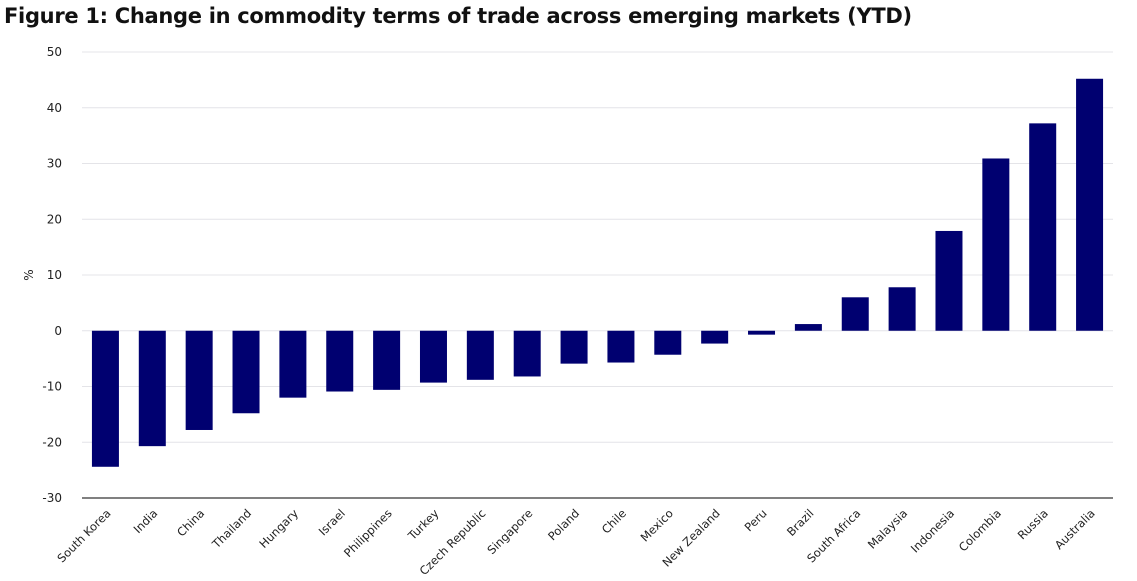 The image size is (1137, 581). Describe the element at coordinates (996, 244) in the screenshot. I see `bar-colombia` at that location.